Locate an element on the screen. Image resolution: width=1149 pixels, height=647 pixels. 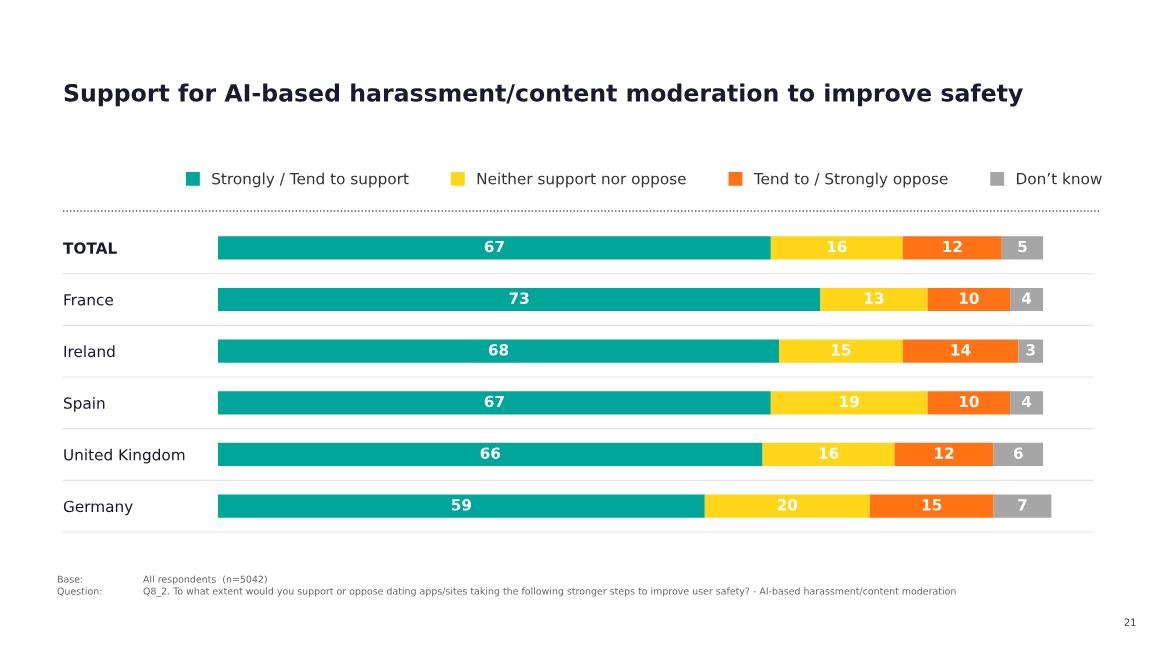
data-label: 20 is located at coordinates (787, 505).